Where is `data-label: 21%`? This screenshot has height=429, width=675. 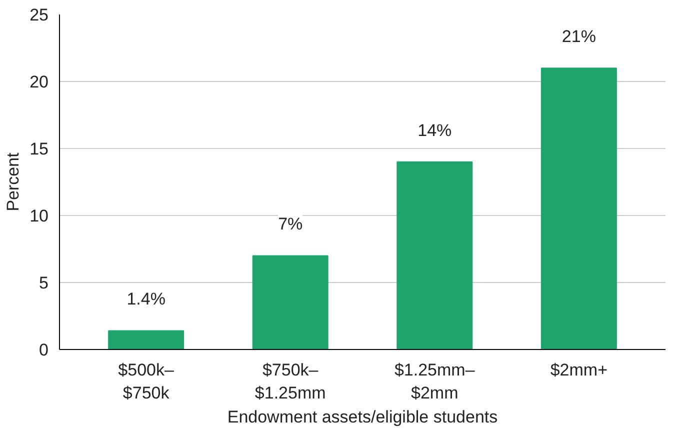
data-label: 21% is located at coordinates (579, 36).